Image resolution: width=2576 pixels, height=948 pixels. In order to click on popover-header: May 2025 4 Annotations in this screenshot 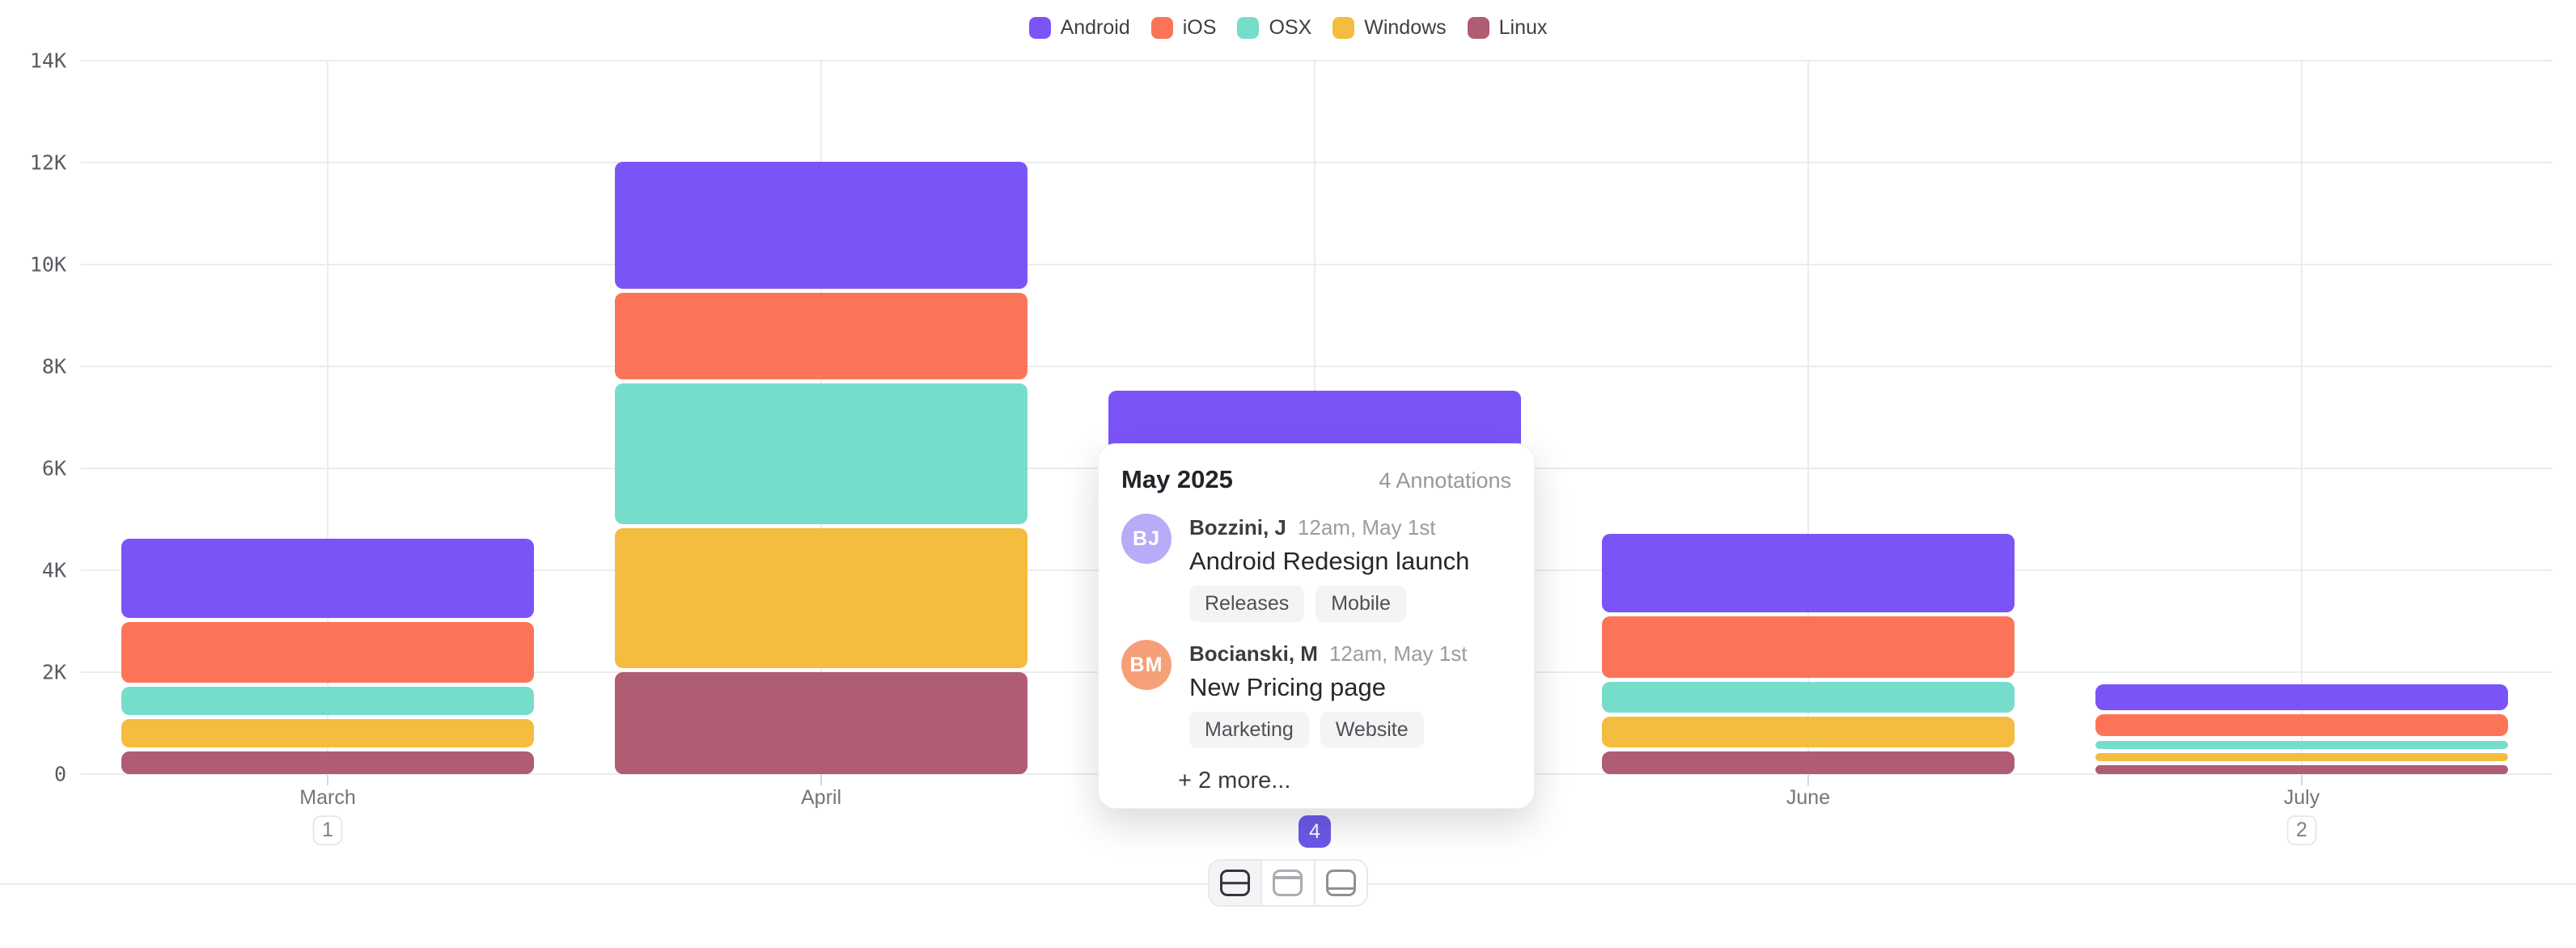, I will do `click(1316, 479)`.